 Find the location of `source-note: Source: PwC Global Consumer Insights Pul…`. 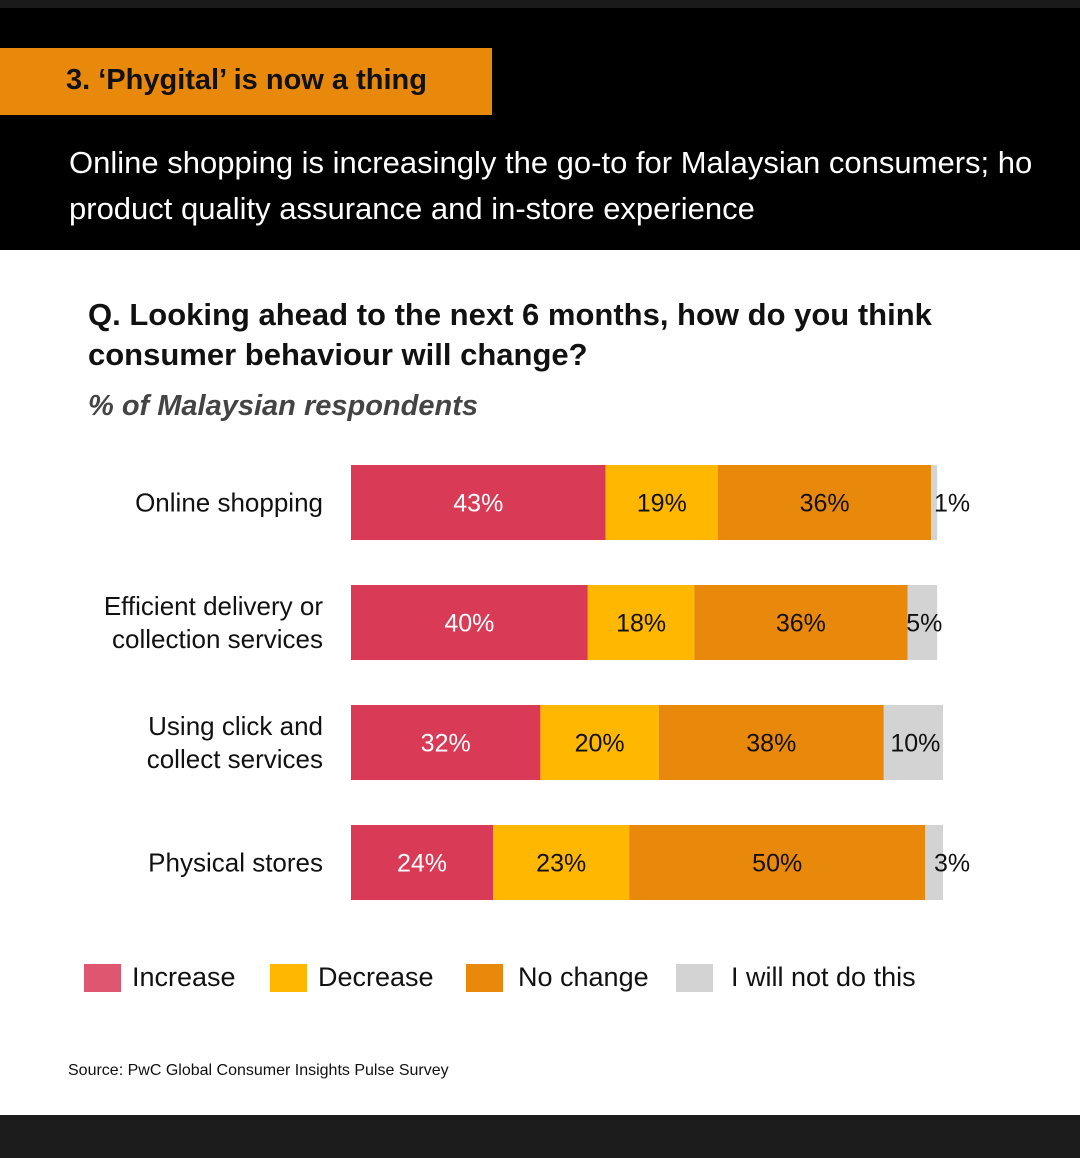

source-note: Source: PwC Global Consumer Insights Pul… is located at coordinates (258, 1070).